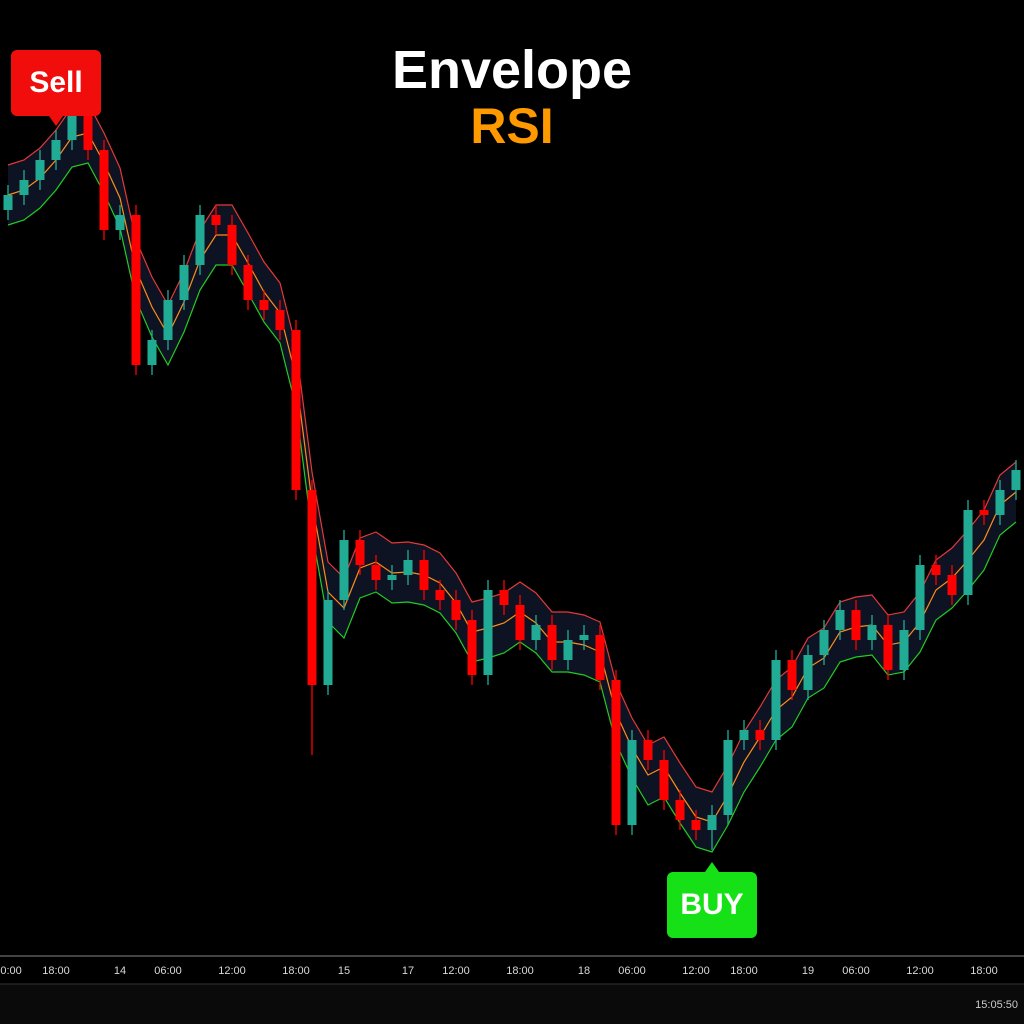 The width and height of the screenshot is (1024, 1024). What do you see at coordinates (808, 971) in the screenshot?
I see `x-tick-label: 19` at bounding box center [808, 971].